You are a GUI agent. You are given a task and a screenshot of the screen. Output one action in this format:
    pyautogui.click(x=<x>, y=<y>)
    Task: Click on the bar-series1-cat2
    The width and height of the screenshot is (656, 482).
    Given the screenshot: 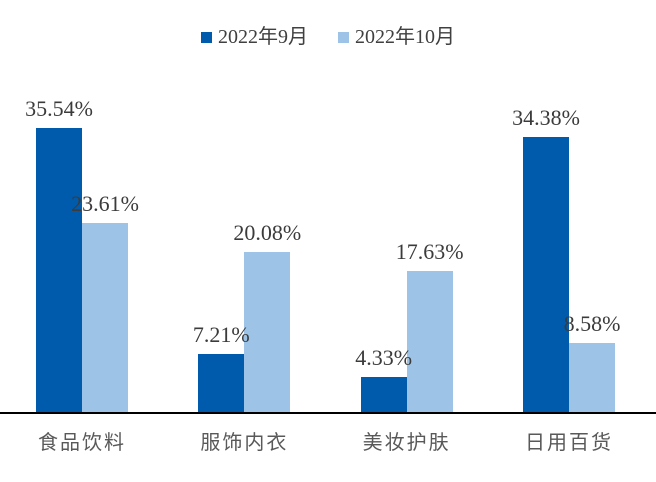 What is the action you would take?
    pyautogui.click(x=429, y=341)
    